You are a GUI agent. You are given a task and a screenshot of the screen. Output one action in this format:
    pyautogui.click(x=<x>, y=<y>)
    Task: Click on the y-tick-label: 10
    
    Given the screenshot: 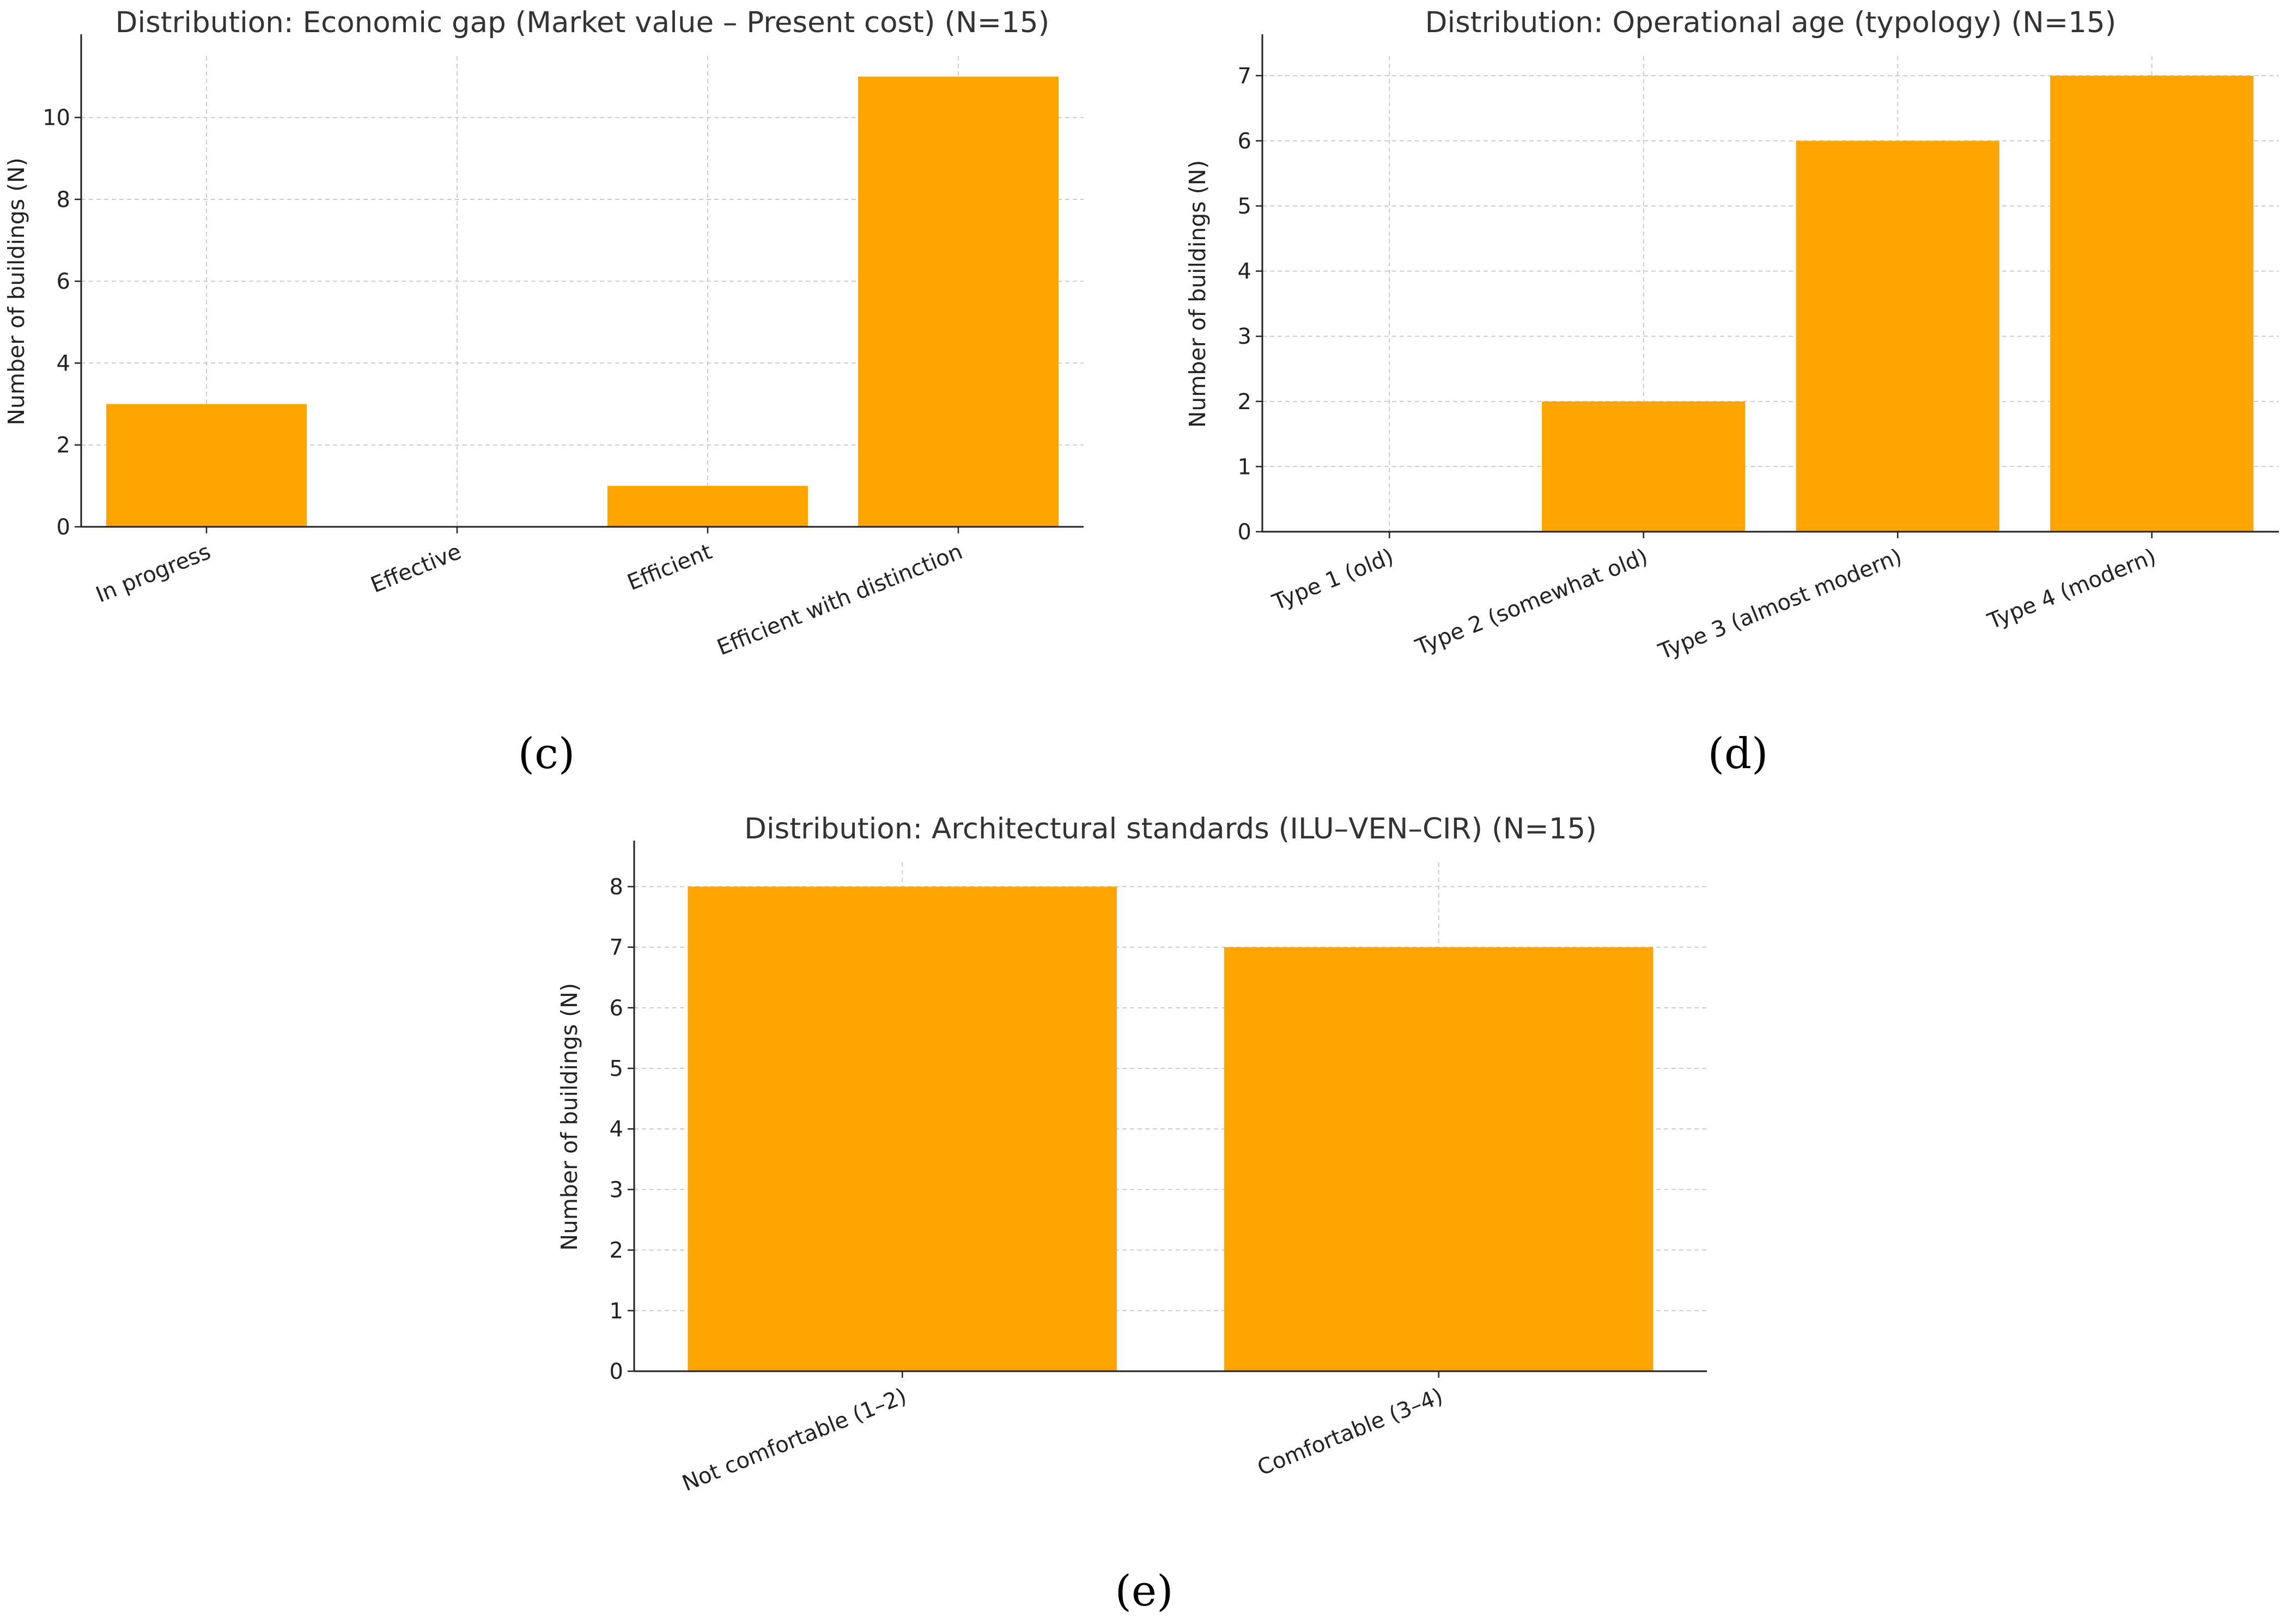 What is the action you would take?
    pyautogui.click(x=56, y=118)
    